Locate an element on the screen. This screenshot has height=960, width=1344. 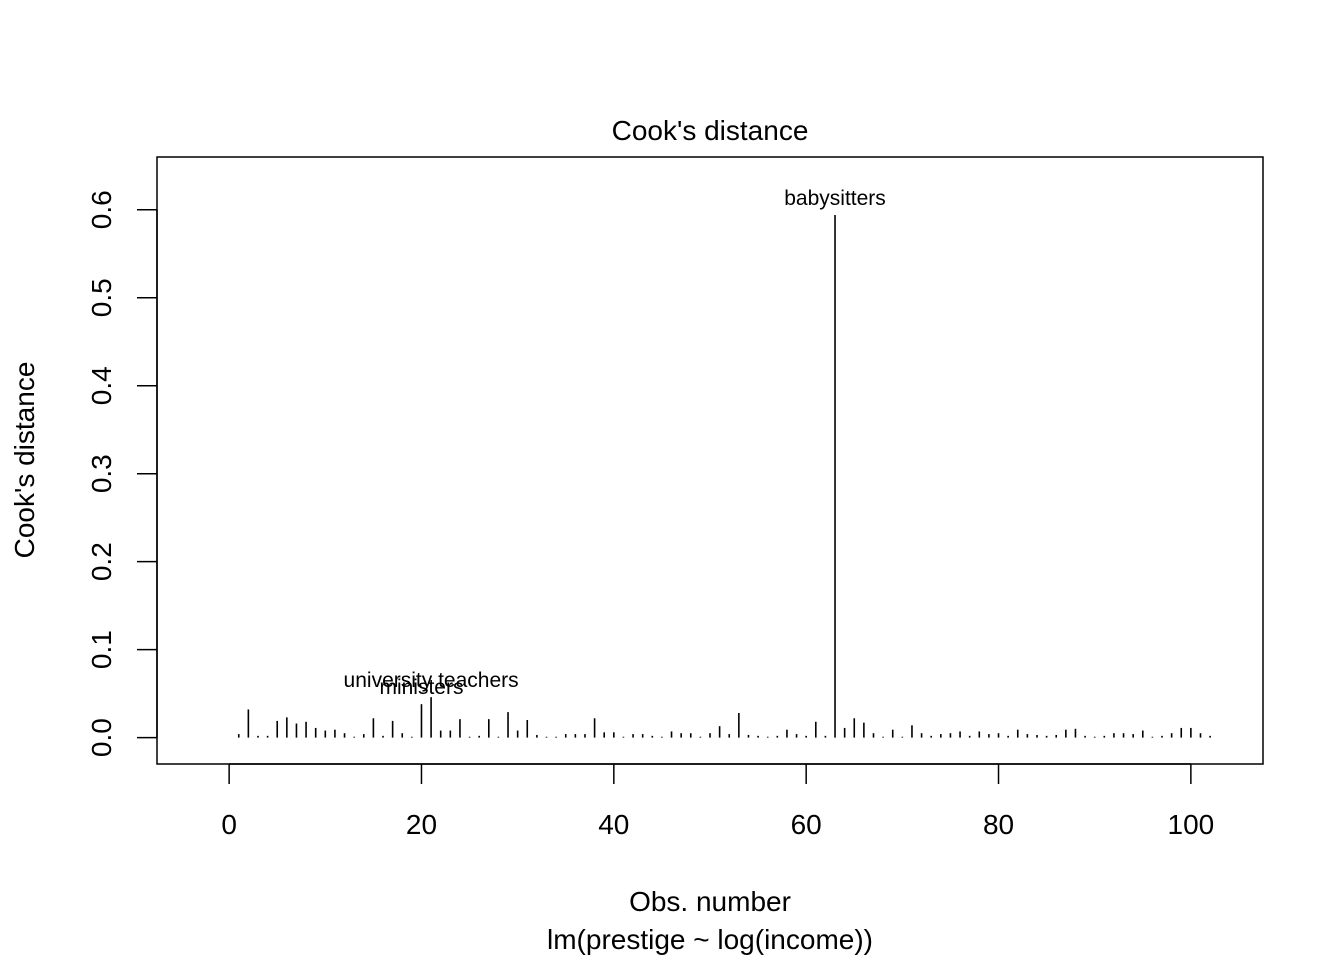
y-tick-label-5: 0.5 is located at coordinates (101, 297).